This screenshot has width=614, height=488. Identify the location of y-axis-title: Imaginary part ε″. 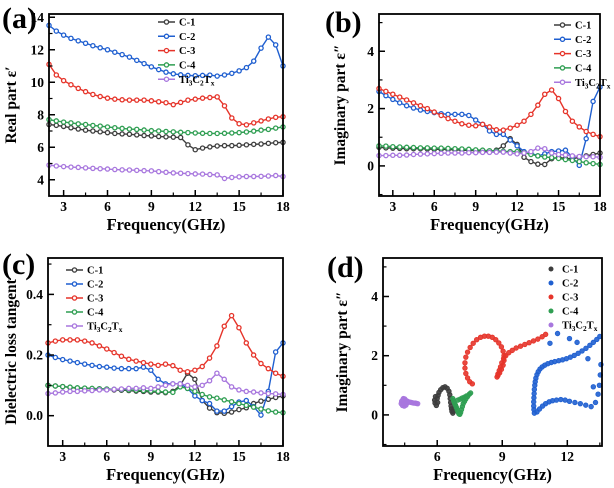
(340, 104).